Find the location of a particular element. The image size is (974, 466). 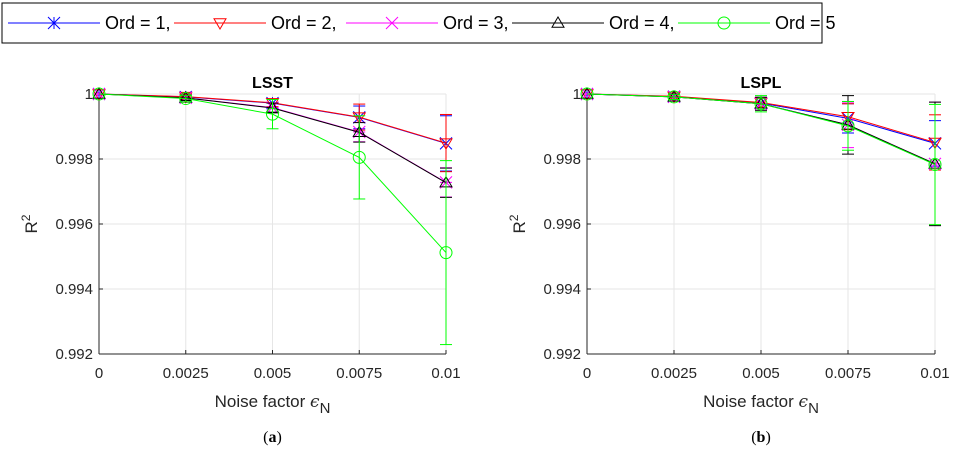

panel-label: (a) is located at coordinates (272, 437).